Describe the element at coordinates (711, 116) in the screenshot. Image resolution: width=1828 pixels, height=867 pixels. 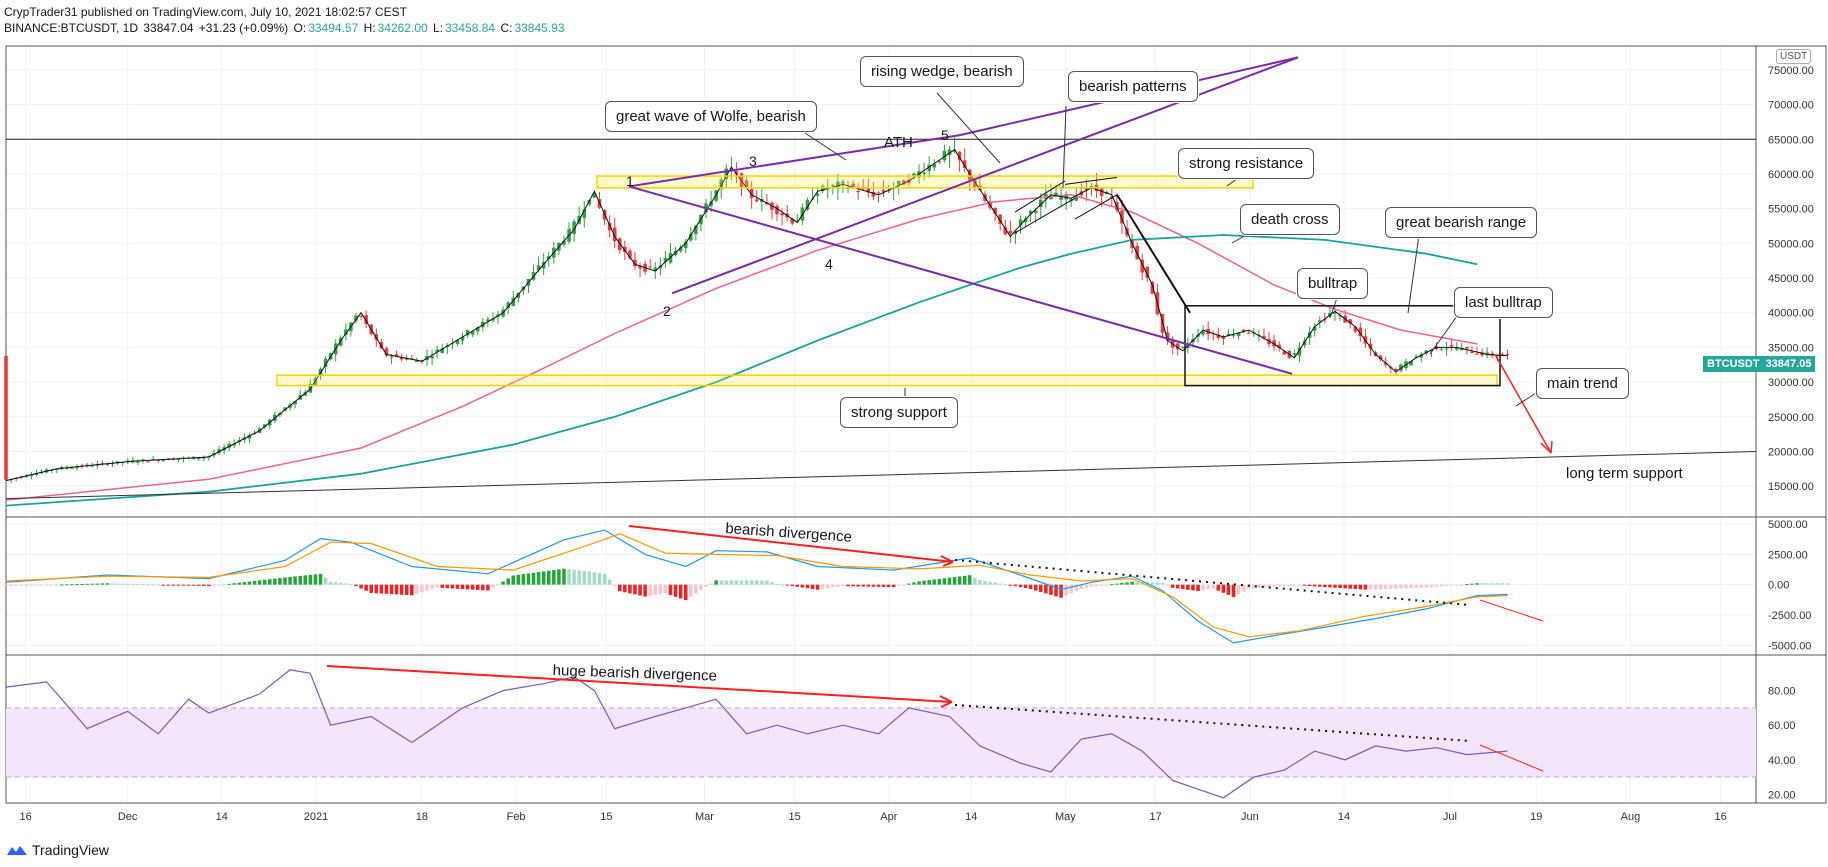
I see `callout-wolfe: great wave of Wolfe, bearish` at that location.